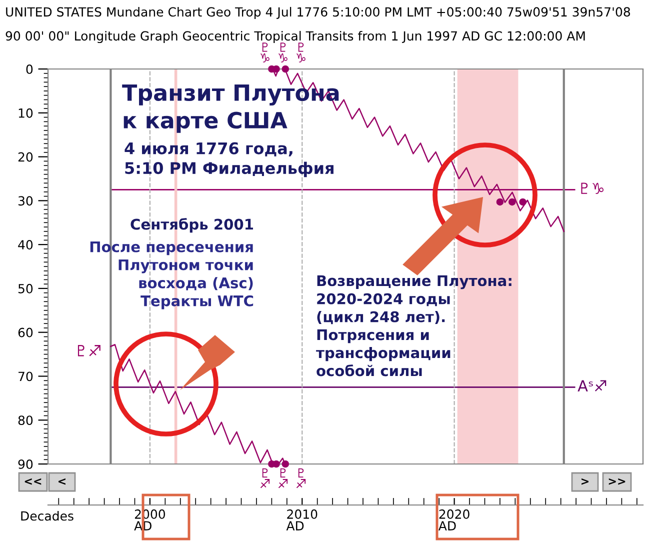 This screenshot has height=549, width=648. I want to click on x-tick-label: 2010 AD, so click(302, 519).